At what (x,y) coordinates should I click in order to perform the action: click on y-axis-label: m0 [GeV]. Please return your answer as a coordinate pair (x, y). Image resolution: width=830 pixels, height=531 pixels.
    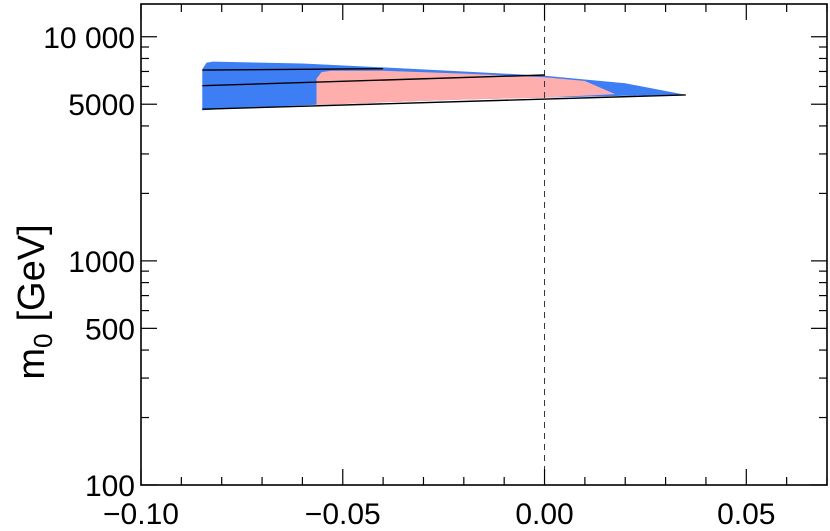
    Looking at the image, I should click on (34, 301).